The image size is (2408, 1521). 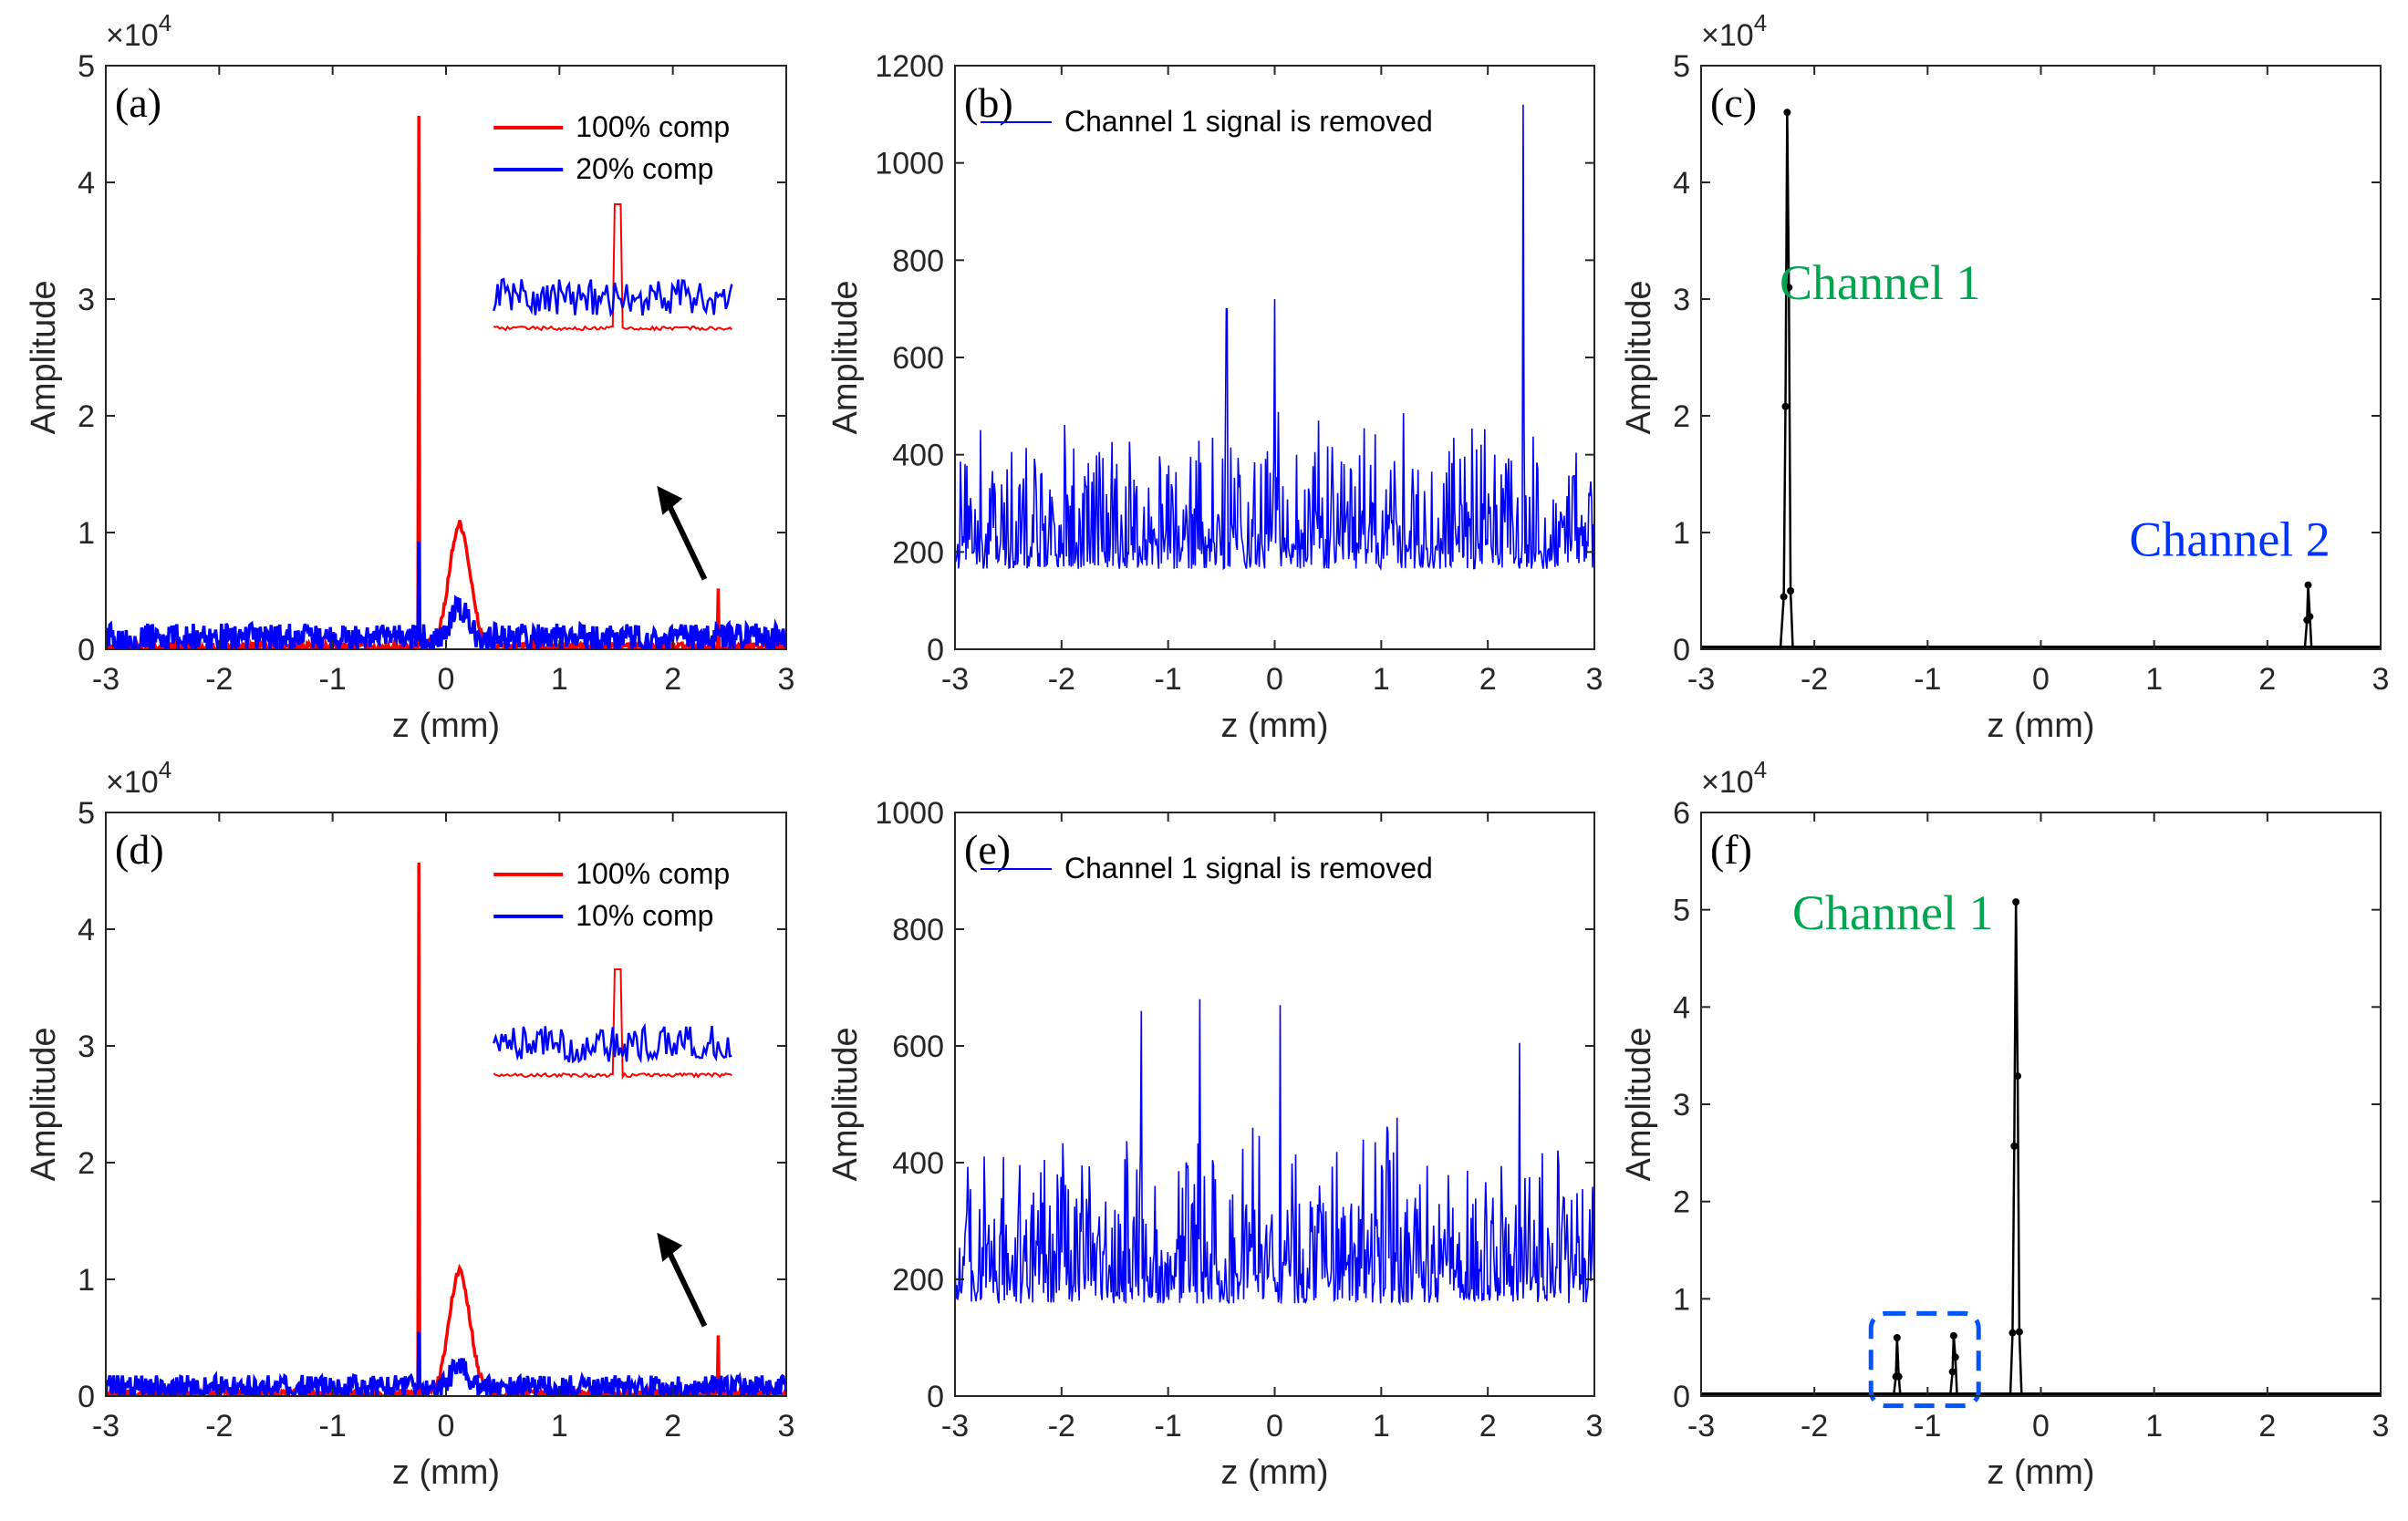 What do you see at coordinates (1731, 850) in the screenshot?
I see `panel-letter: (f)` at bounding box center [1731, 850].